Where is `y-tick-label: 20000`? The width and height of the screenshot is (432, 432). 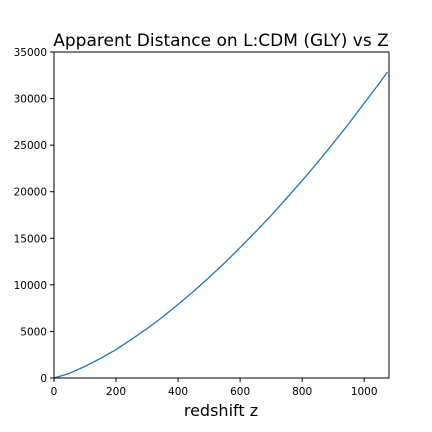
y-tick-label: 20000 is located at coordinates (30, 193).